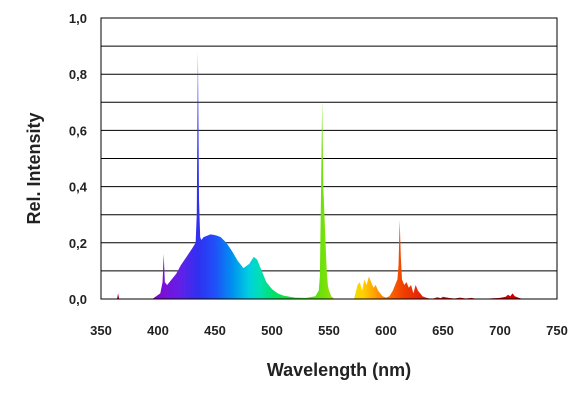 The image size is (583, 401). Describe the element at coordinates (557, 330) in the screenshot. I see `x-tick-label: 750` at that location.